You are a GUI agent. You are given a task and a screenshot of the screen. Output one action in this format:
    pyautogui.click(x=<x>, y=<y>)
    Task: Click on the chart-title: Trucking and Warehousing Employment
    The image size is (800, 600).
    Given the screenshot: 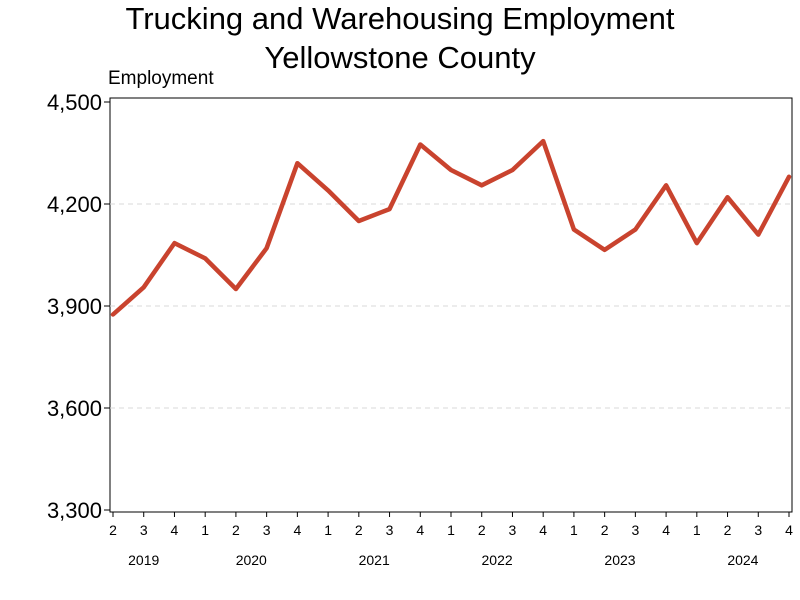 What is the action you would take?
    pyautogui.click(x=400, y=18)
    